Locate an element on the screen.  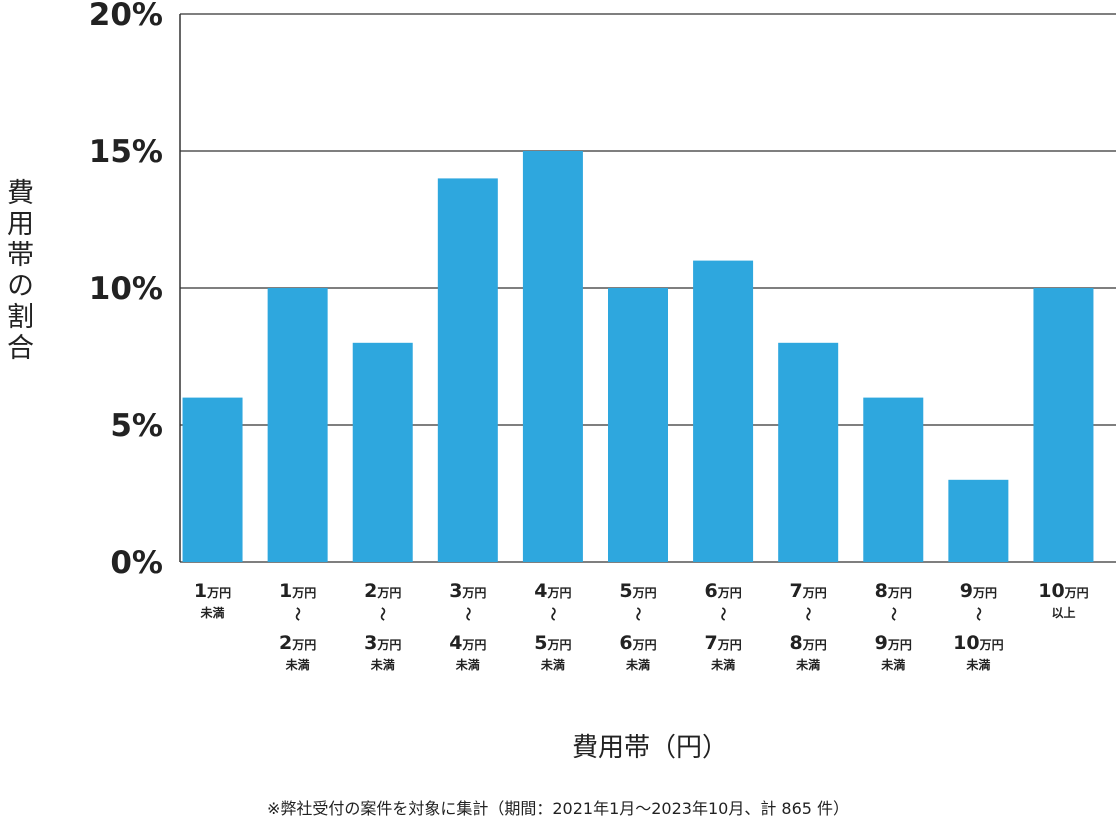
y-tick-labels: 0% 5% 10% 15% 20% is located at coordinates (126, 290).